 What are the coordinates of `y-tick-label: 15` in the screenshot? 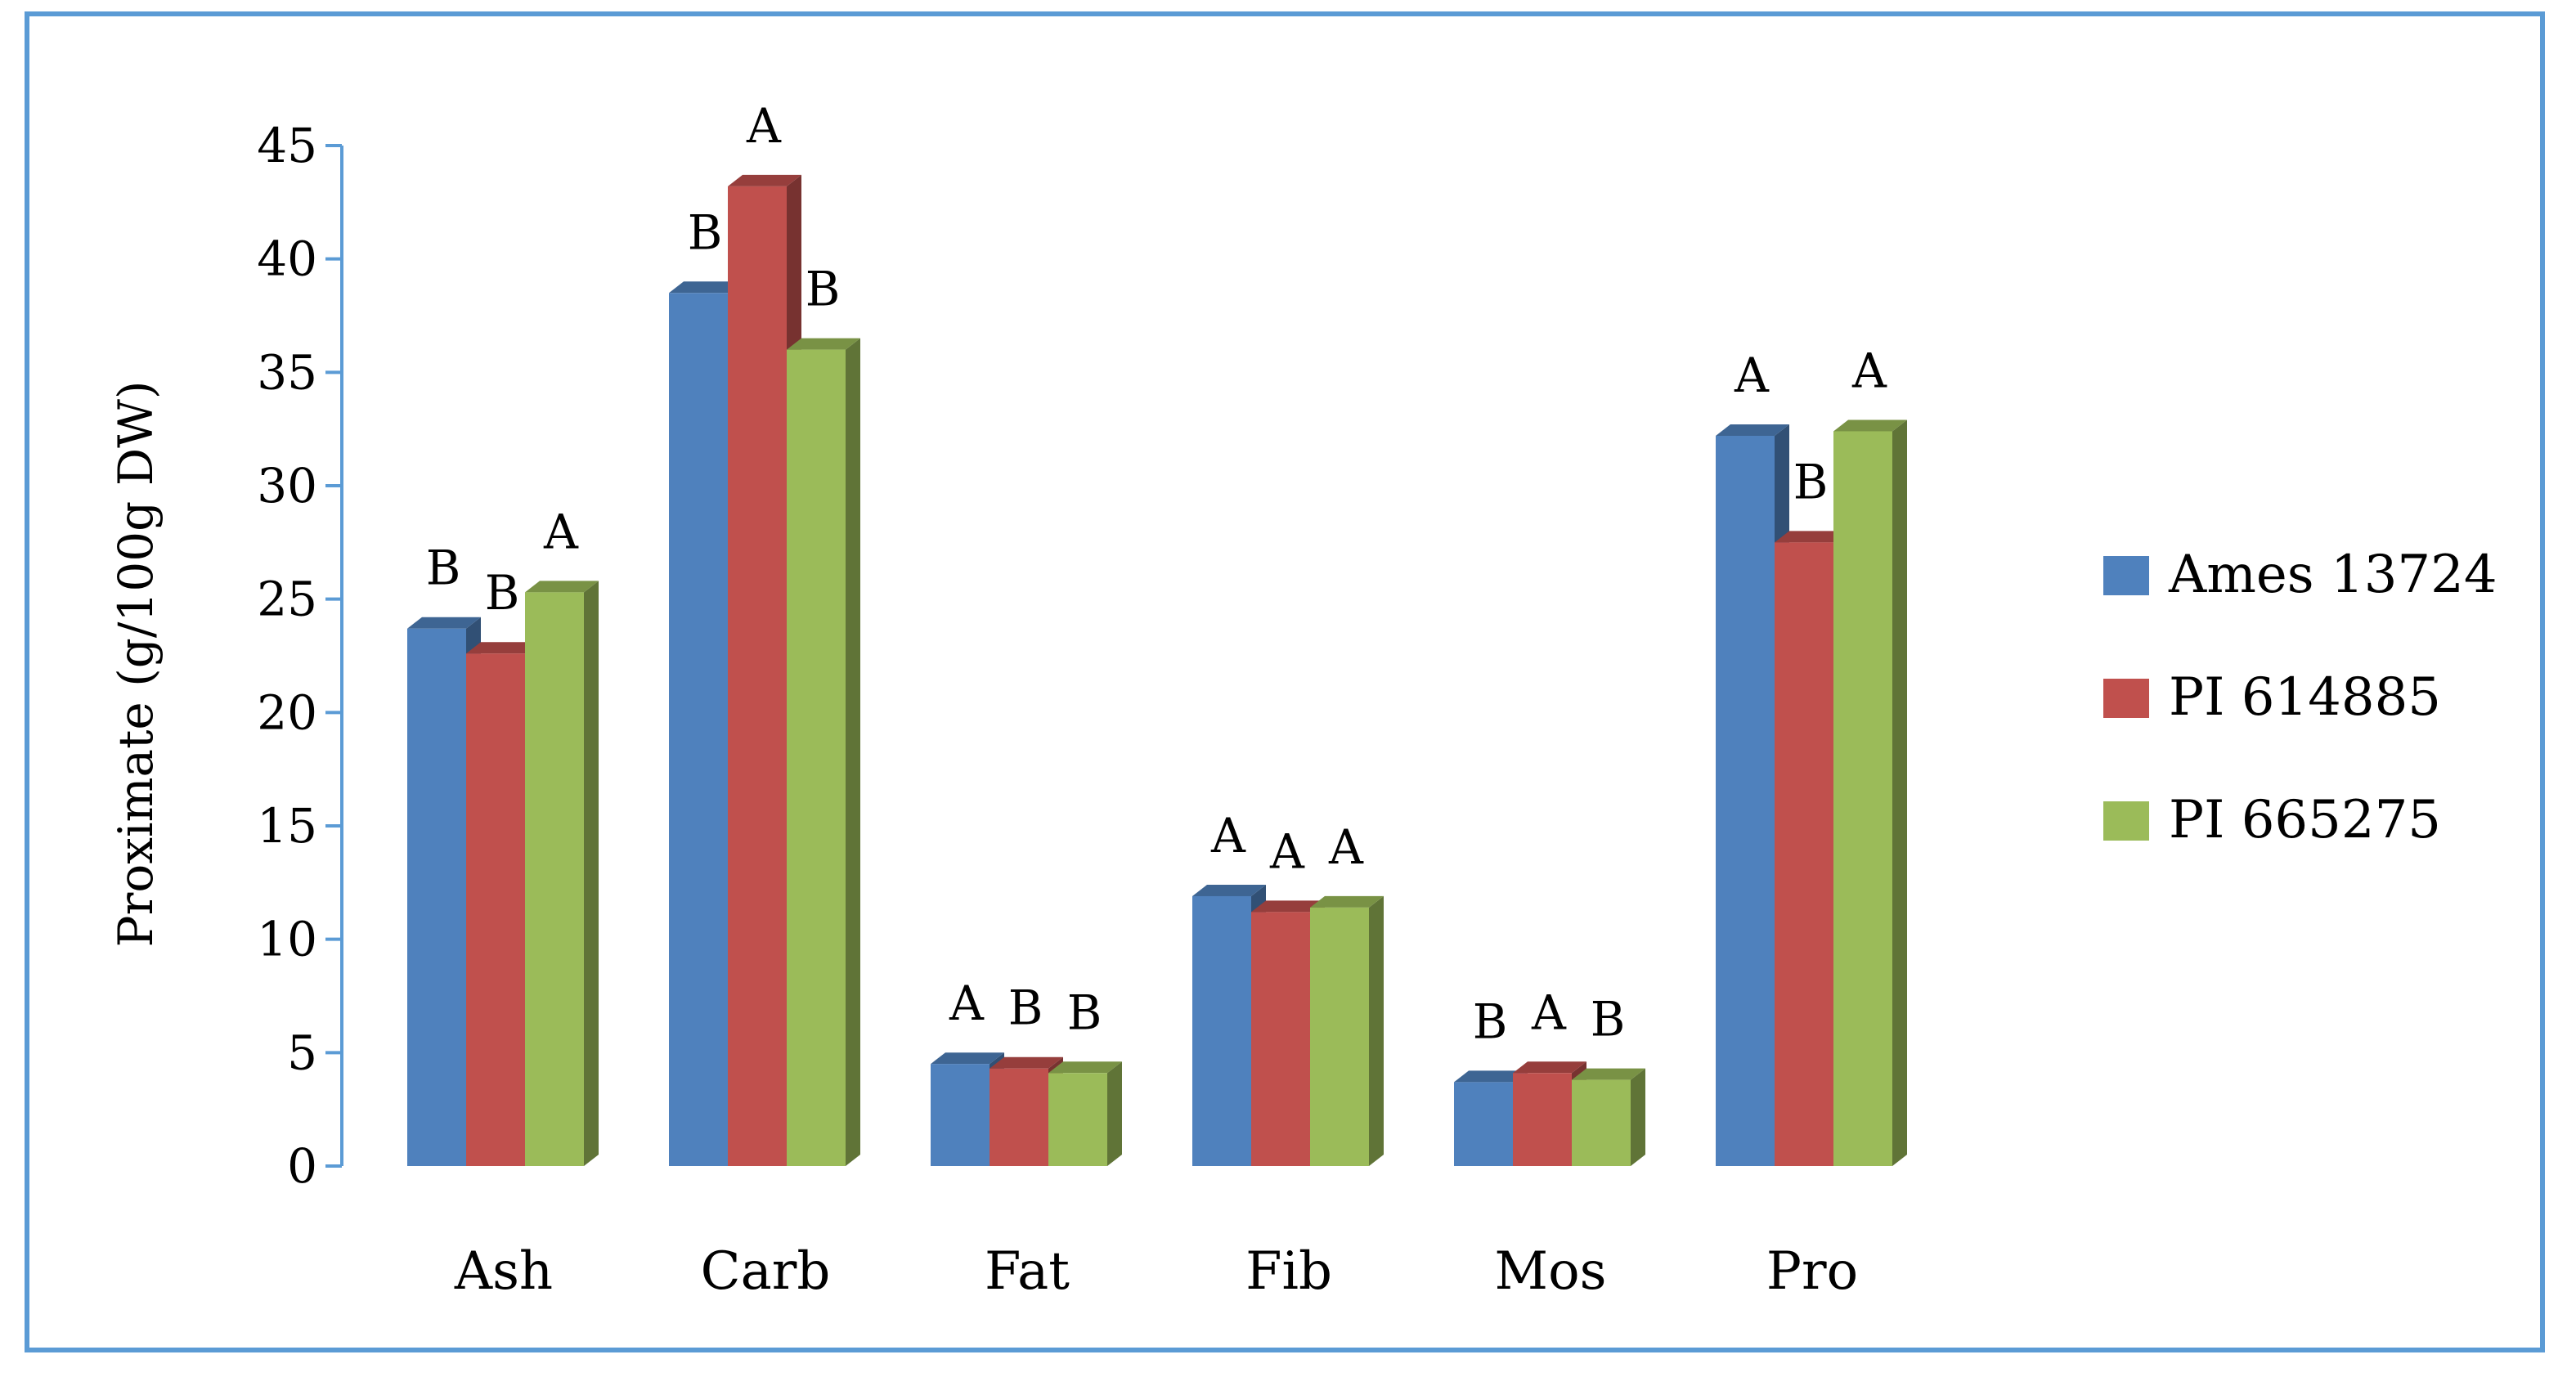 It's located at (287, 826).